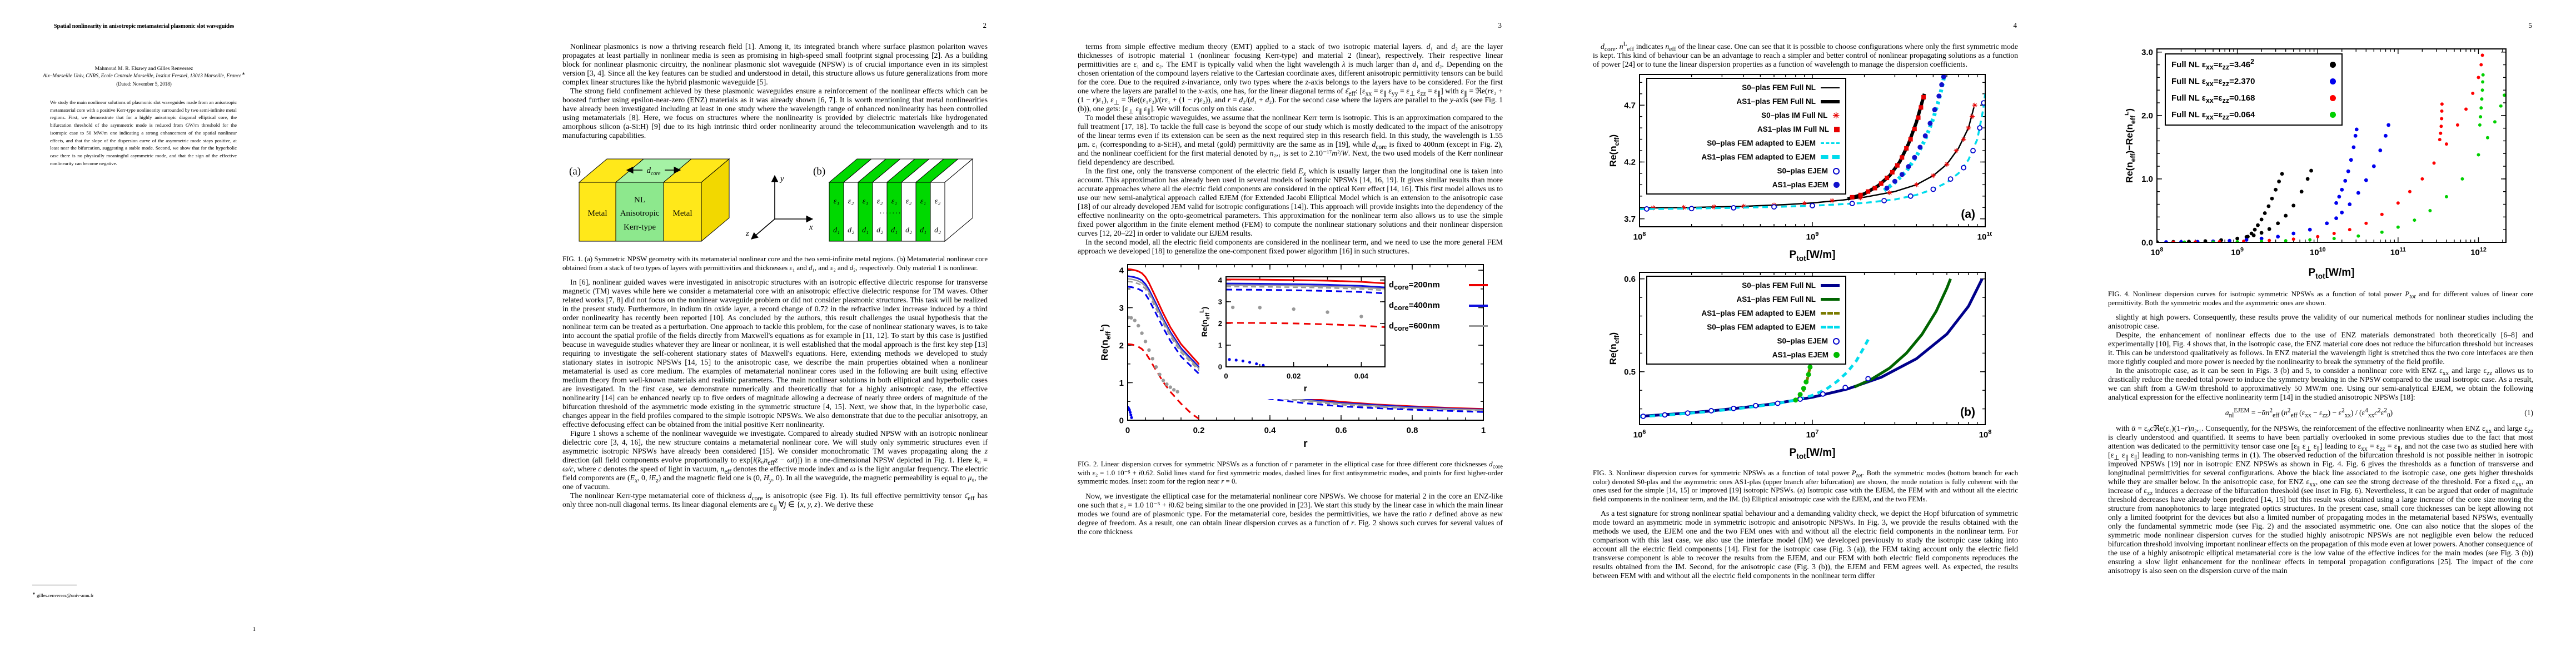  I want to click on svg-text: Re(neffL), so click(1205, 322).